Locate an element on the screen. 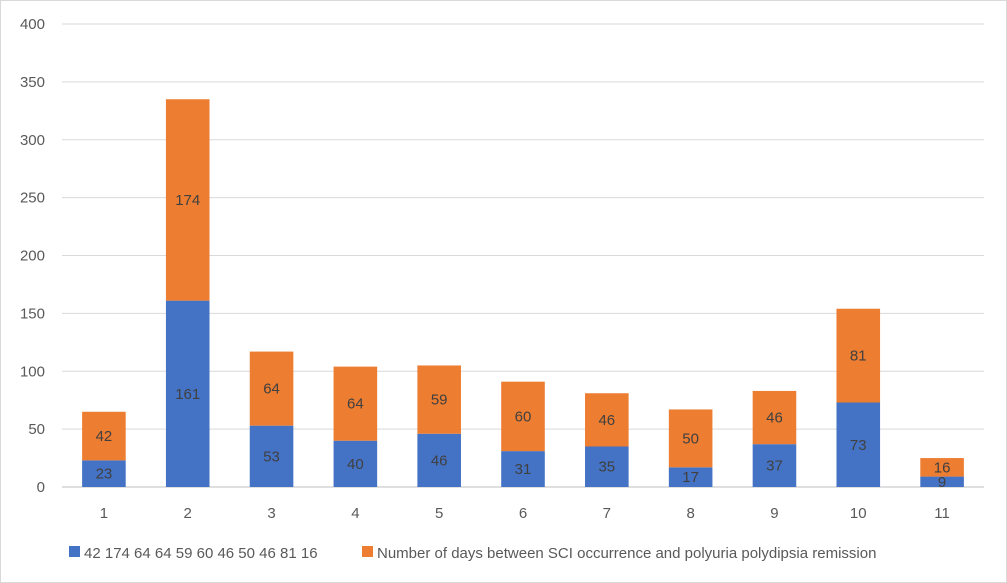  y-tick-label: 50 is located at coordinates (36, 429).